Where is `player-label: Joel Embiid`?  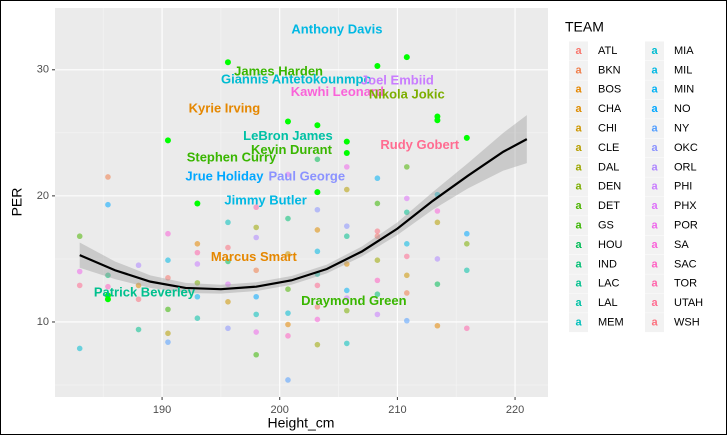
player-label: Joel Embiid is located at coordinates (397, 80).